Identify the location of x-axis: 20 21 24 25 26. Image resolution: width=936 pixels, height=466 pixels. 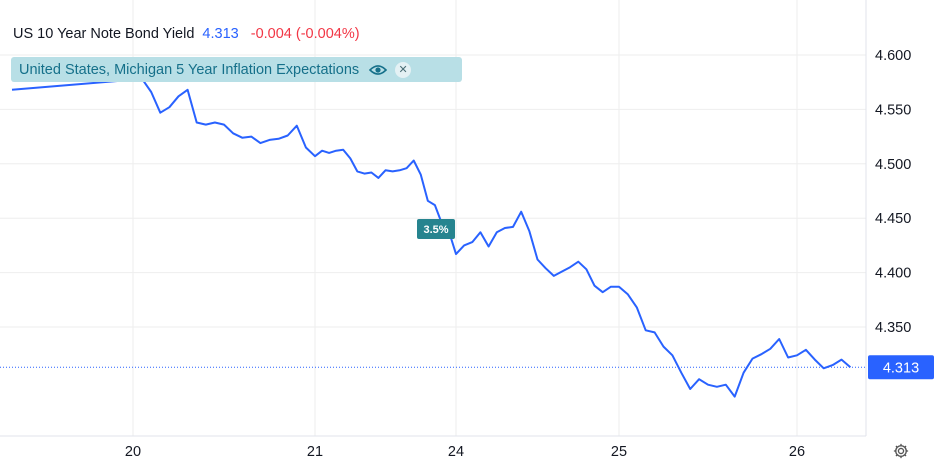
(465, 452).